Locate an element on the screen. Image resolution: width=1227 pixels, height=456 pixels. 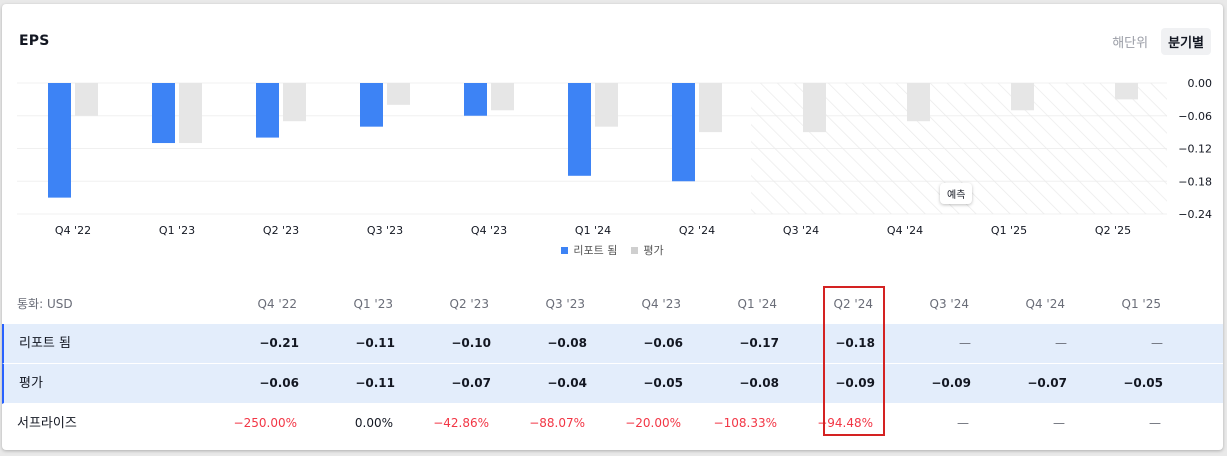
y-tick-label: 0.00 is located at coordinates (1200, 83).